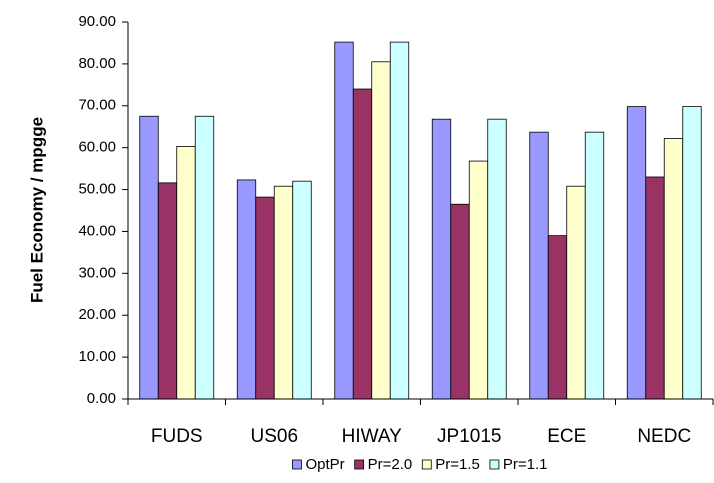 This screenshot has width=714, height=483. Describe the element at coordinates (97, 63) in the screenshot. I see `y-tick-label: 80.00` at that location.